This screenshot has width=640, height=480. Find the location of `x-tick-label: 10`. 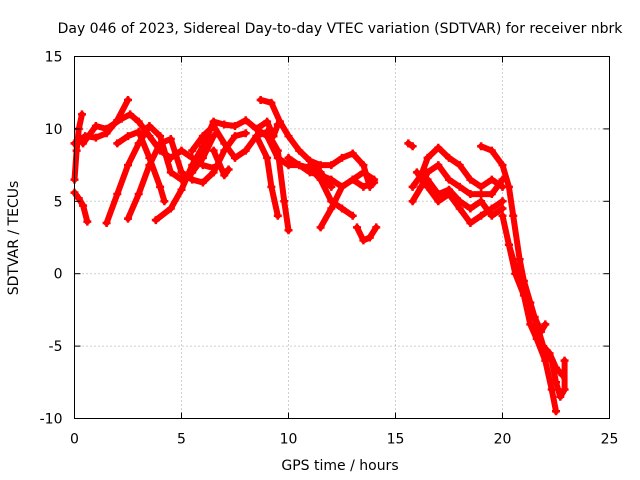

x-tick-label: 10 is located at coordinates (289, 440).